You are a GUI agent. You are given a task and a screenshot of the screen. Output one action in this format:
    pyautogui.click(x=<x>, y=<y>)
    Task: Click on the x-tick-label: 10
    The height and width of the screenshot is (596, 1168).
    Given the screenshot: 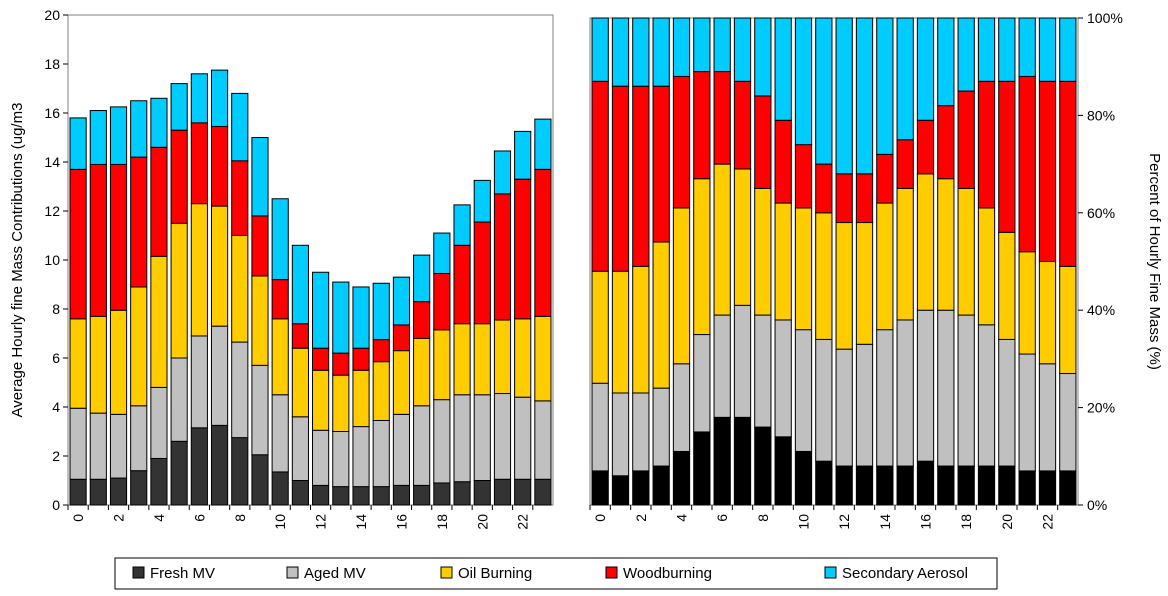 What is the action you would take?
    pyautogui.click(x=280, y=522)
    